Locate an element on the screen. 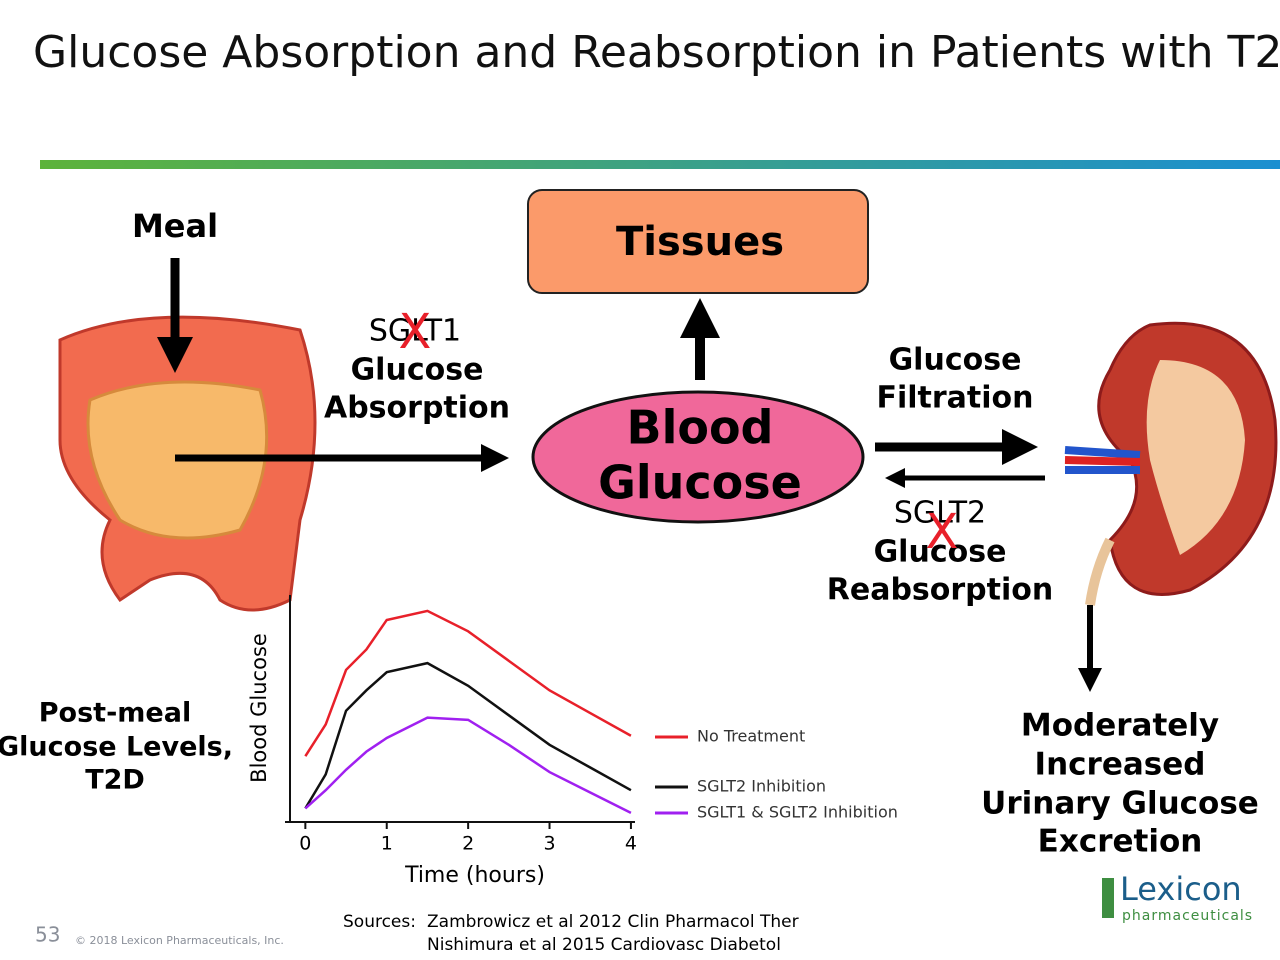 This screenshot has height=960, width=1280. excretion-label: Increased is located at coordinates (1120, 765).